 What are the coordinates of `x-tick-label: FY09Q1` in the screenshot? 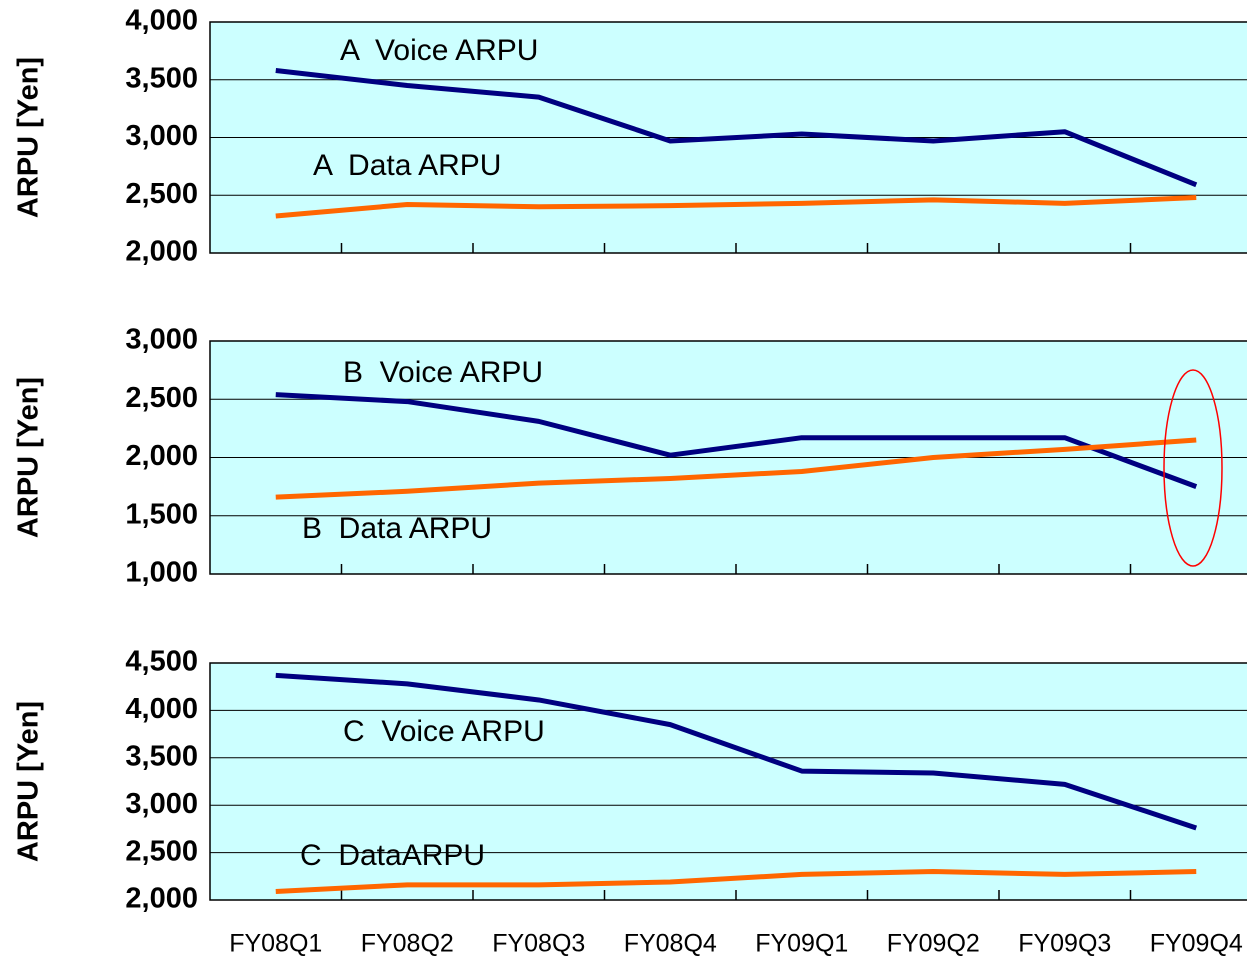 It's located at (801, 944).